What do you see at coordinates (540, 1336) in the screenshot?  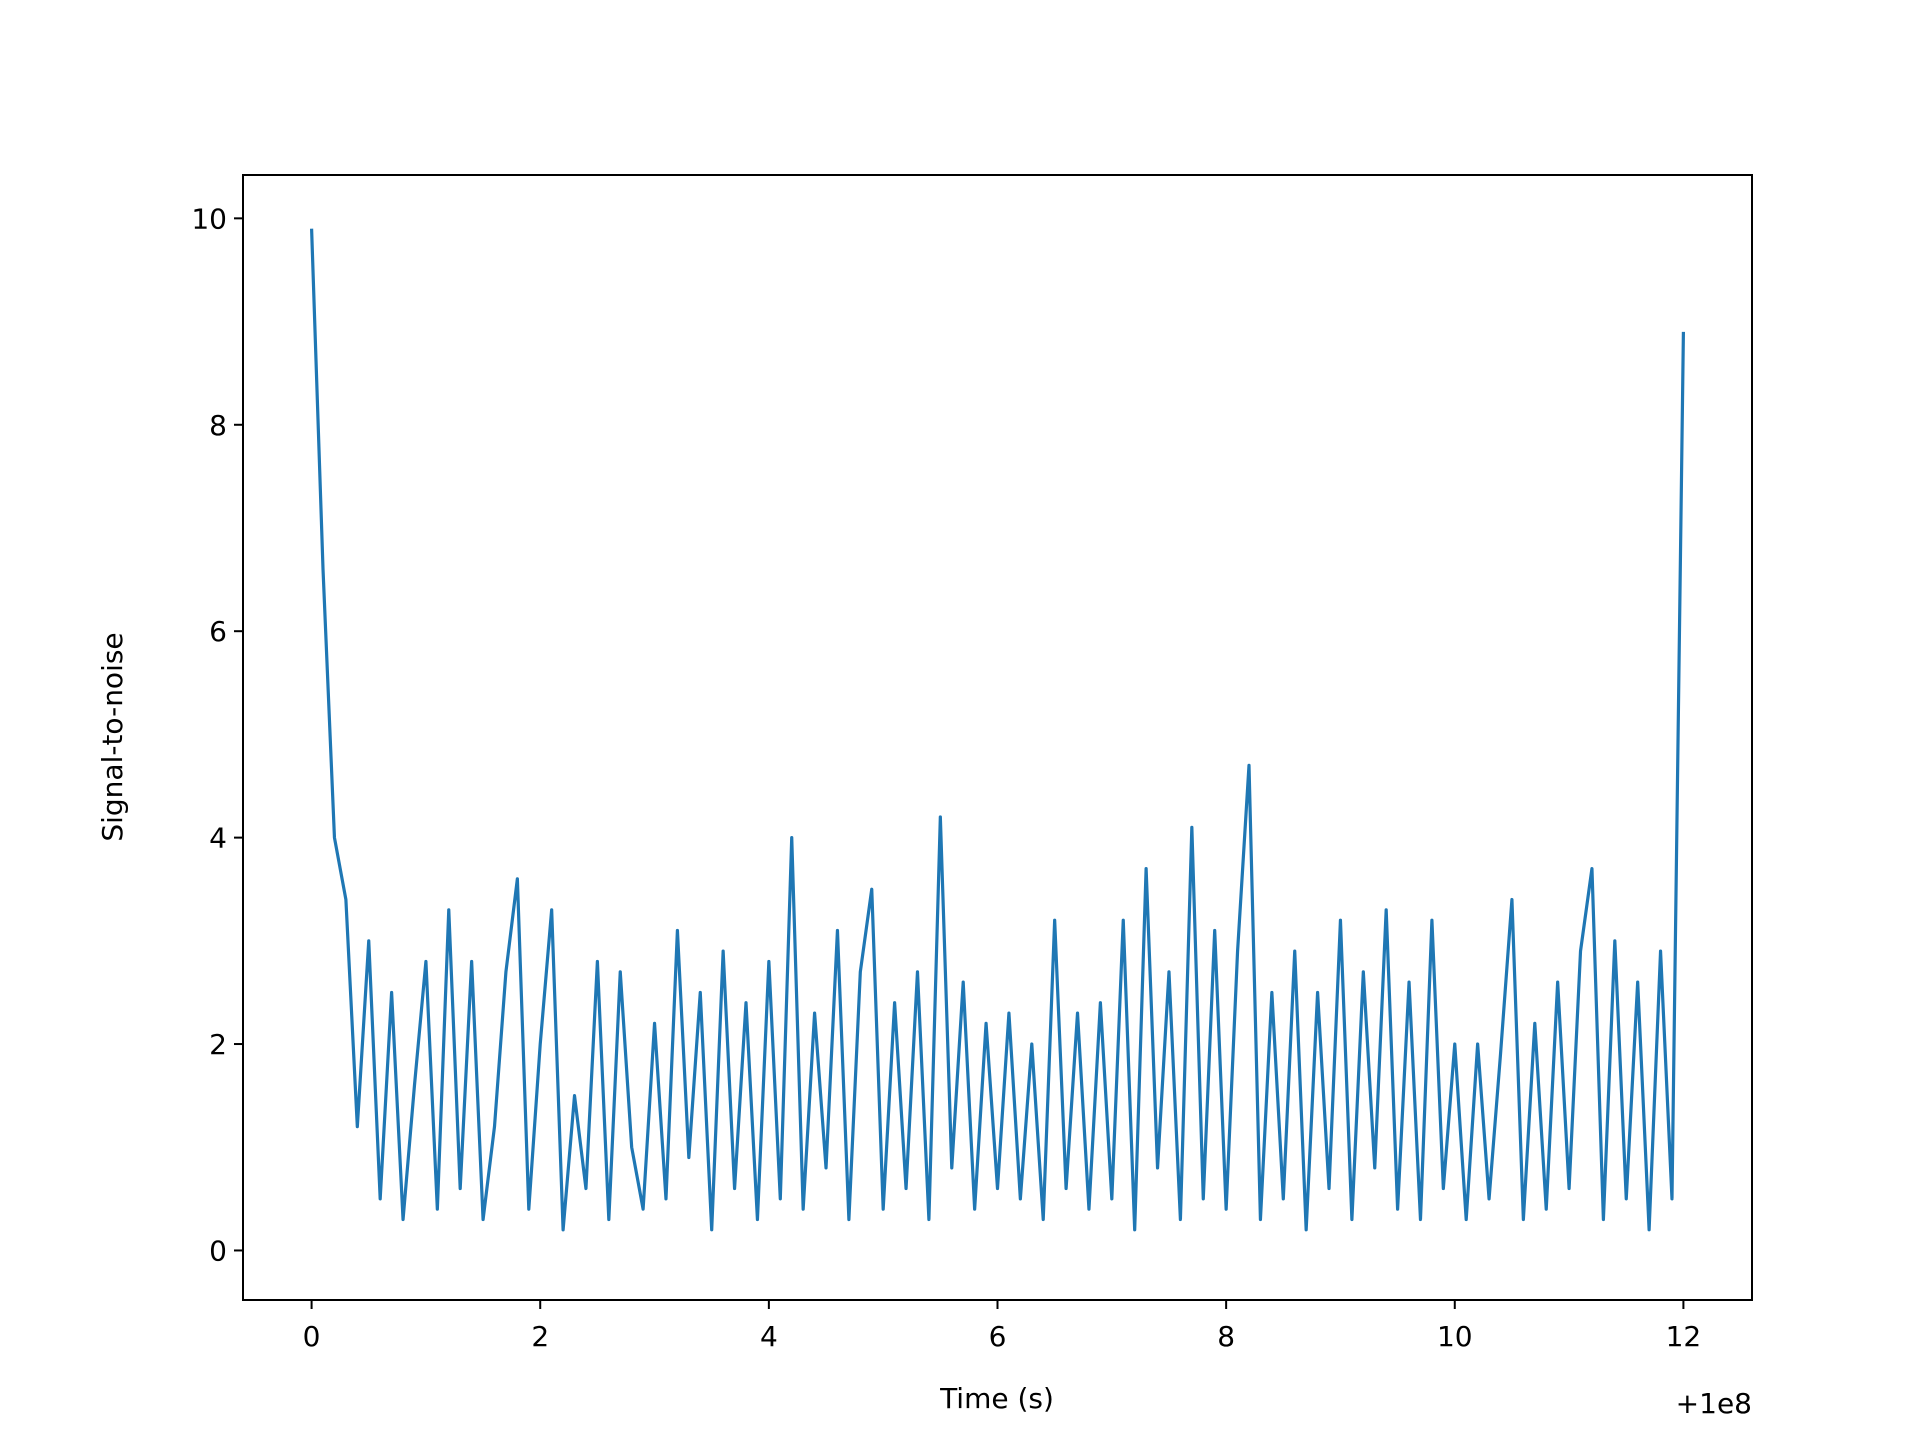 I see `x-tick-label: 2` at bounding box center [540, 1336].